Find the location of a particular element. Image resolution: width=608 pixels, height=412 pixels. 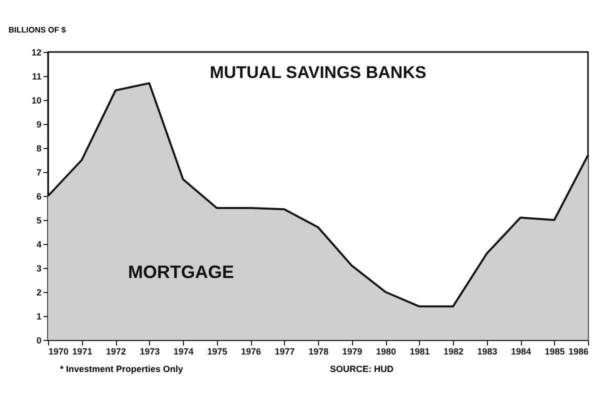

x-tick-label: 1979 is located at coordinates (352, 351).